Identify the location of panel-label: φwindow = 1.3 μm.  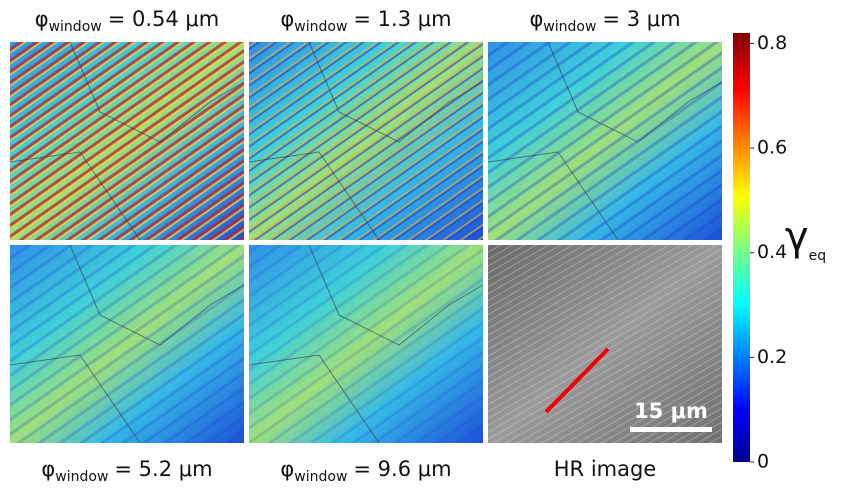
(365, 21).